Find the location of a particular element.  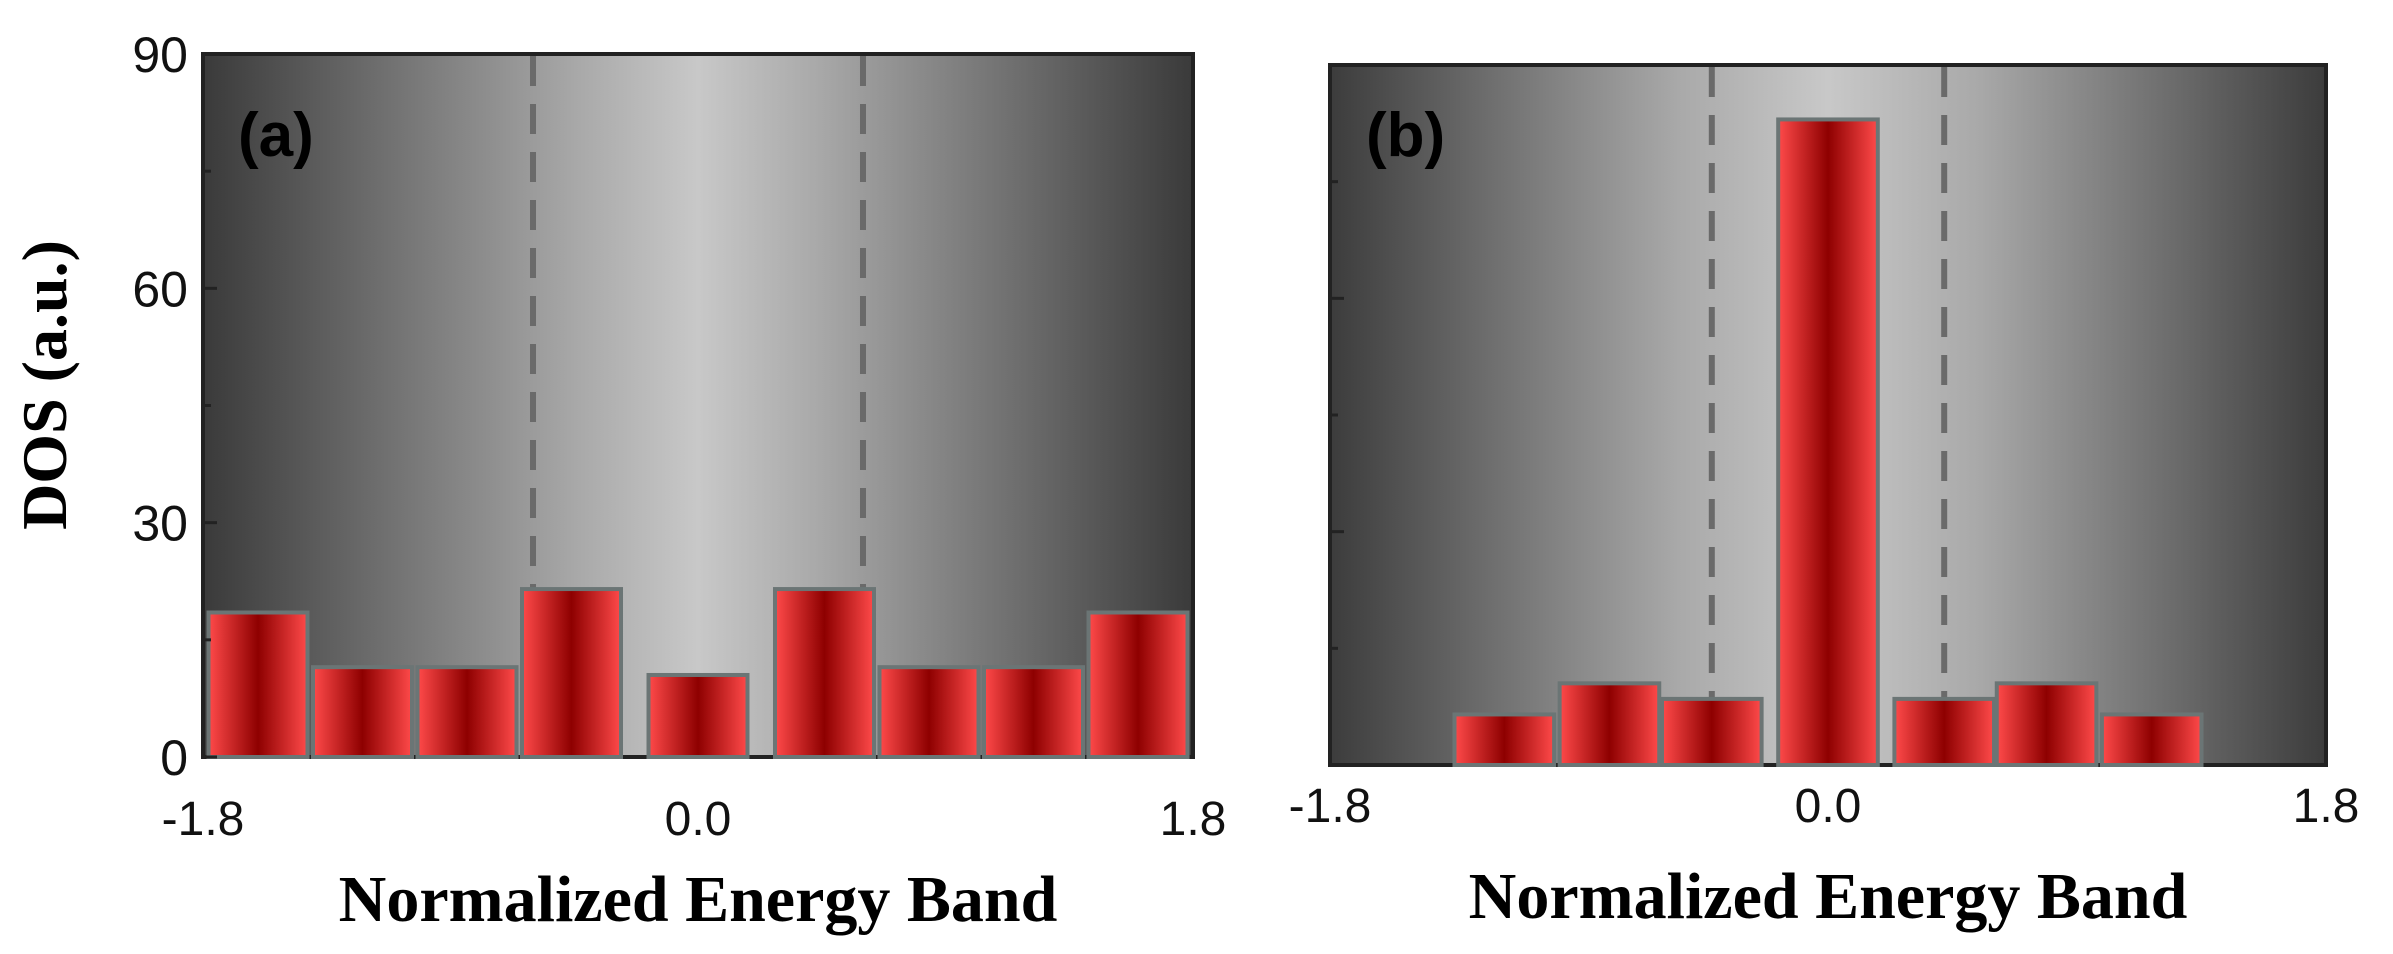

bars-a is located at coordinates (698, 673).